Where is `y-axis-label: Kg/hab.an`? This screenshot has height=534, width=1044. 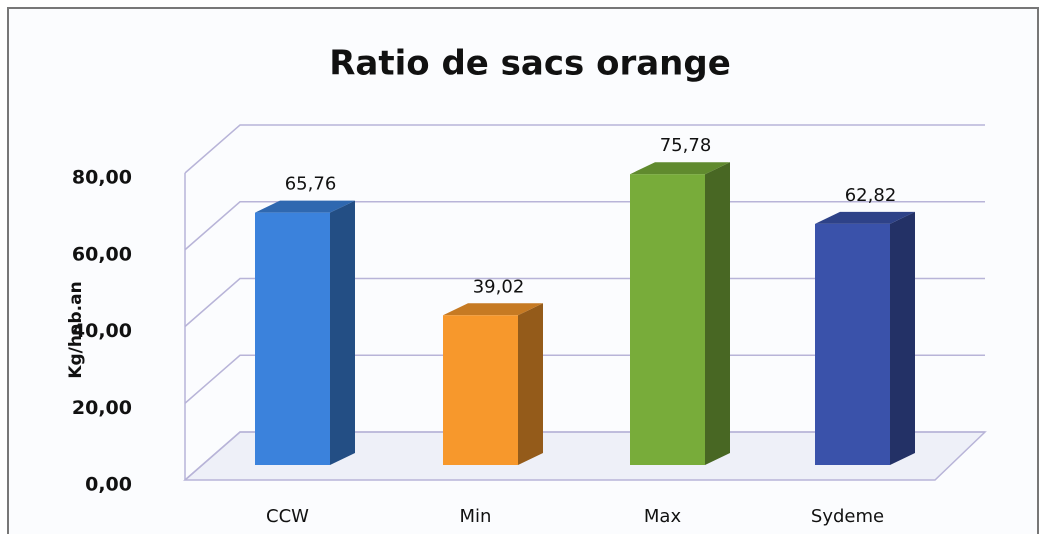 y-axis-label: Kg/hab.an is located at coordinates (76, 329).